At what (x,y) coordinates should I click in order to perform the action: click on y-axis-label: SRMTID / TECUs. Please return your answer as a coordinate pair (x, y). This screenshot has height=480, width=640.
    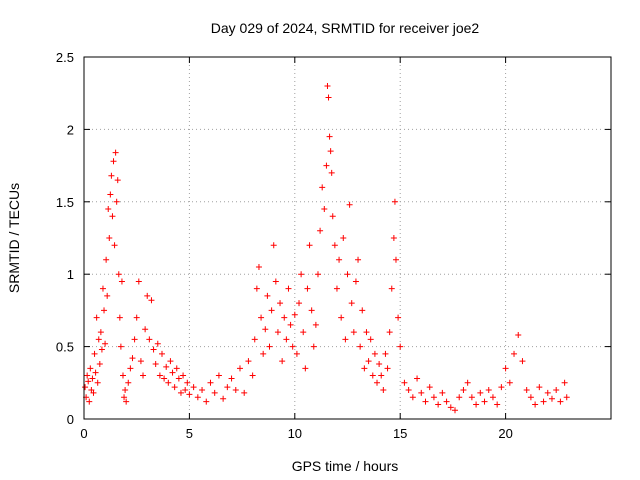
    Looking at the image, I should click on (14, 238).